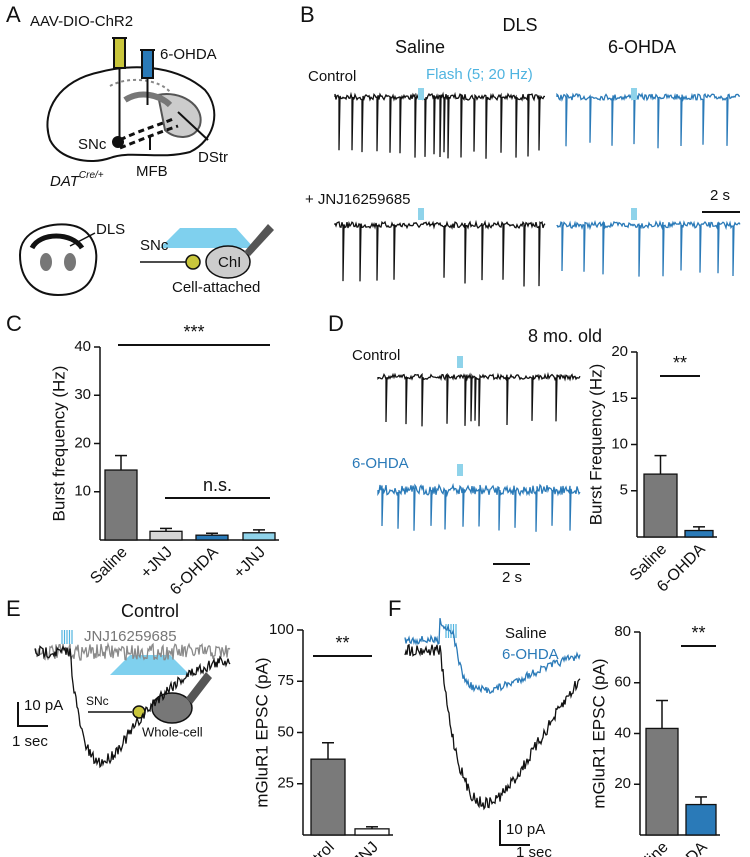 This screenshot has height=857, width=750. Describe the element at coordinates (110, 229) in the screenshot. I see `label: DLS` at that location.